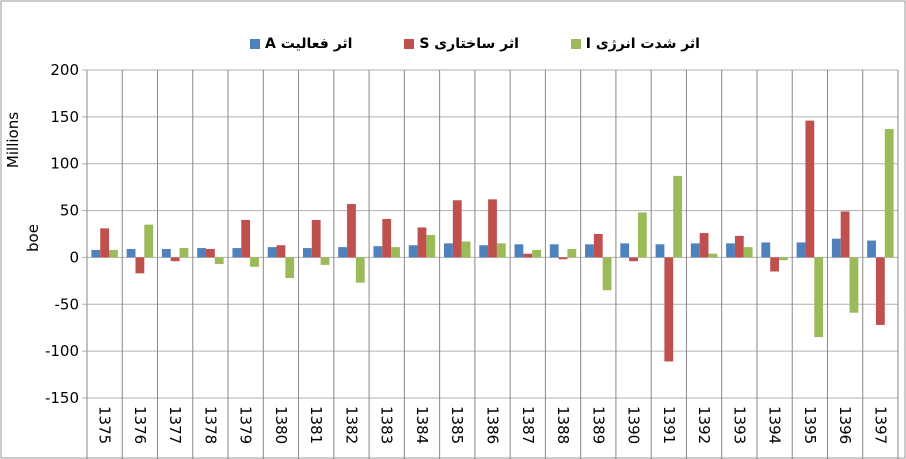 Image resolution: width=906 pixels, height=459 pixels. What do you see at coordinates (67, 304) in the screenshot?
I see `y-tick-label: -50` at bounding box center [67, 304].